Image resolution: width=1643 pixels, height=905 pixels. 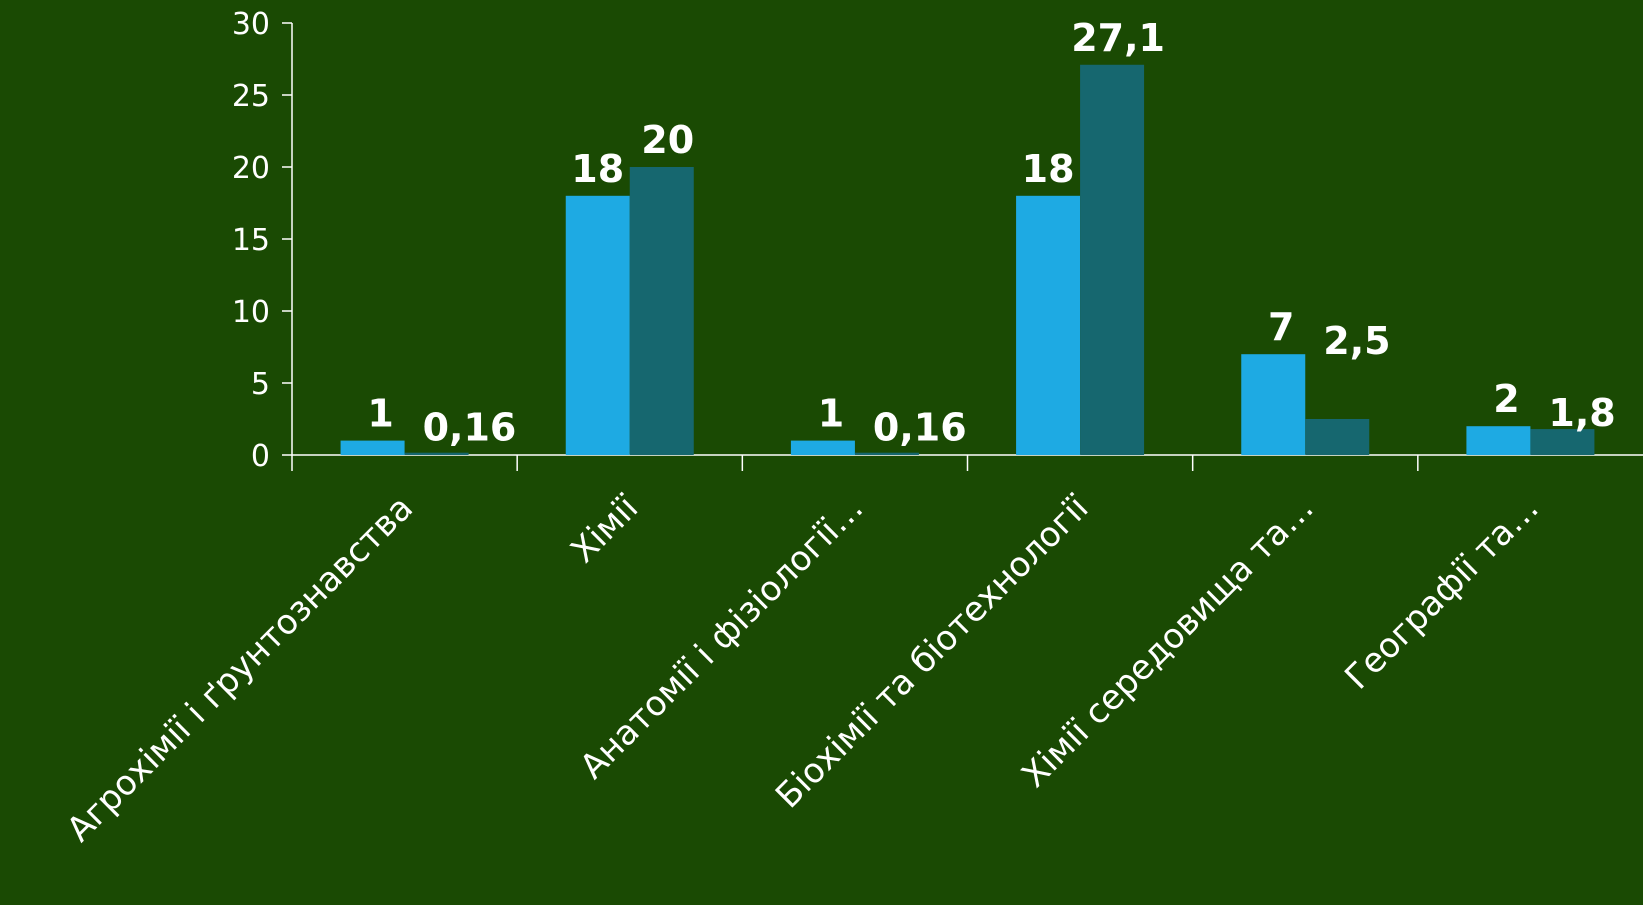 What do you see at coordinates (1581, 413) in the screenshot?
I see `data-label-series-2: 1,8` at bounding box center [1581, 413].